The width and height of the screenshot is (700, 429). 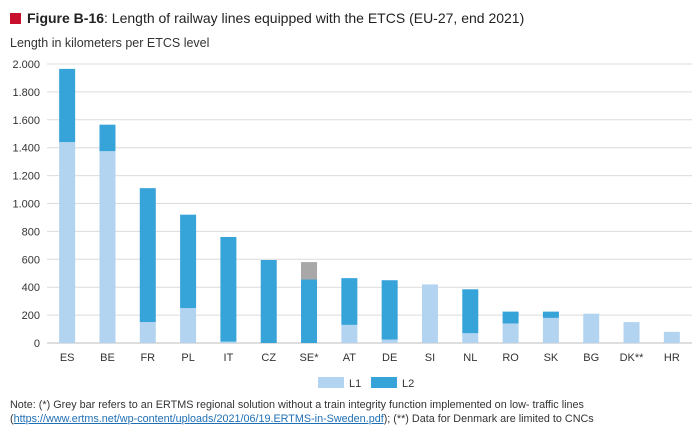 I want to click on x-tick-label: IT, so click(x=229, y=358).